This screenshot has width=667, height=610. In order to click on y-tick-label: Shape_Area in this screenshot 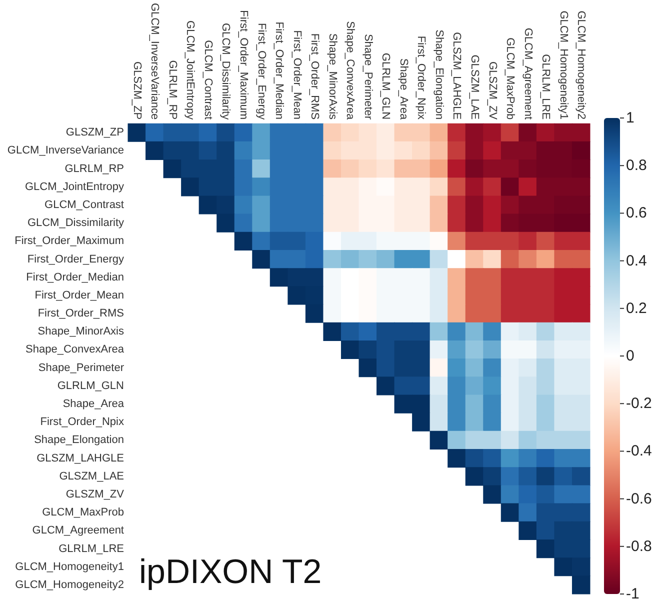, I will do `click(93, 404)`.